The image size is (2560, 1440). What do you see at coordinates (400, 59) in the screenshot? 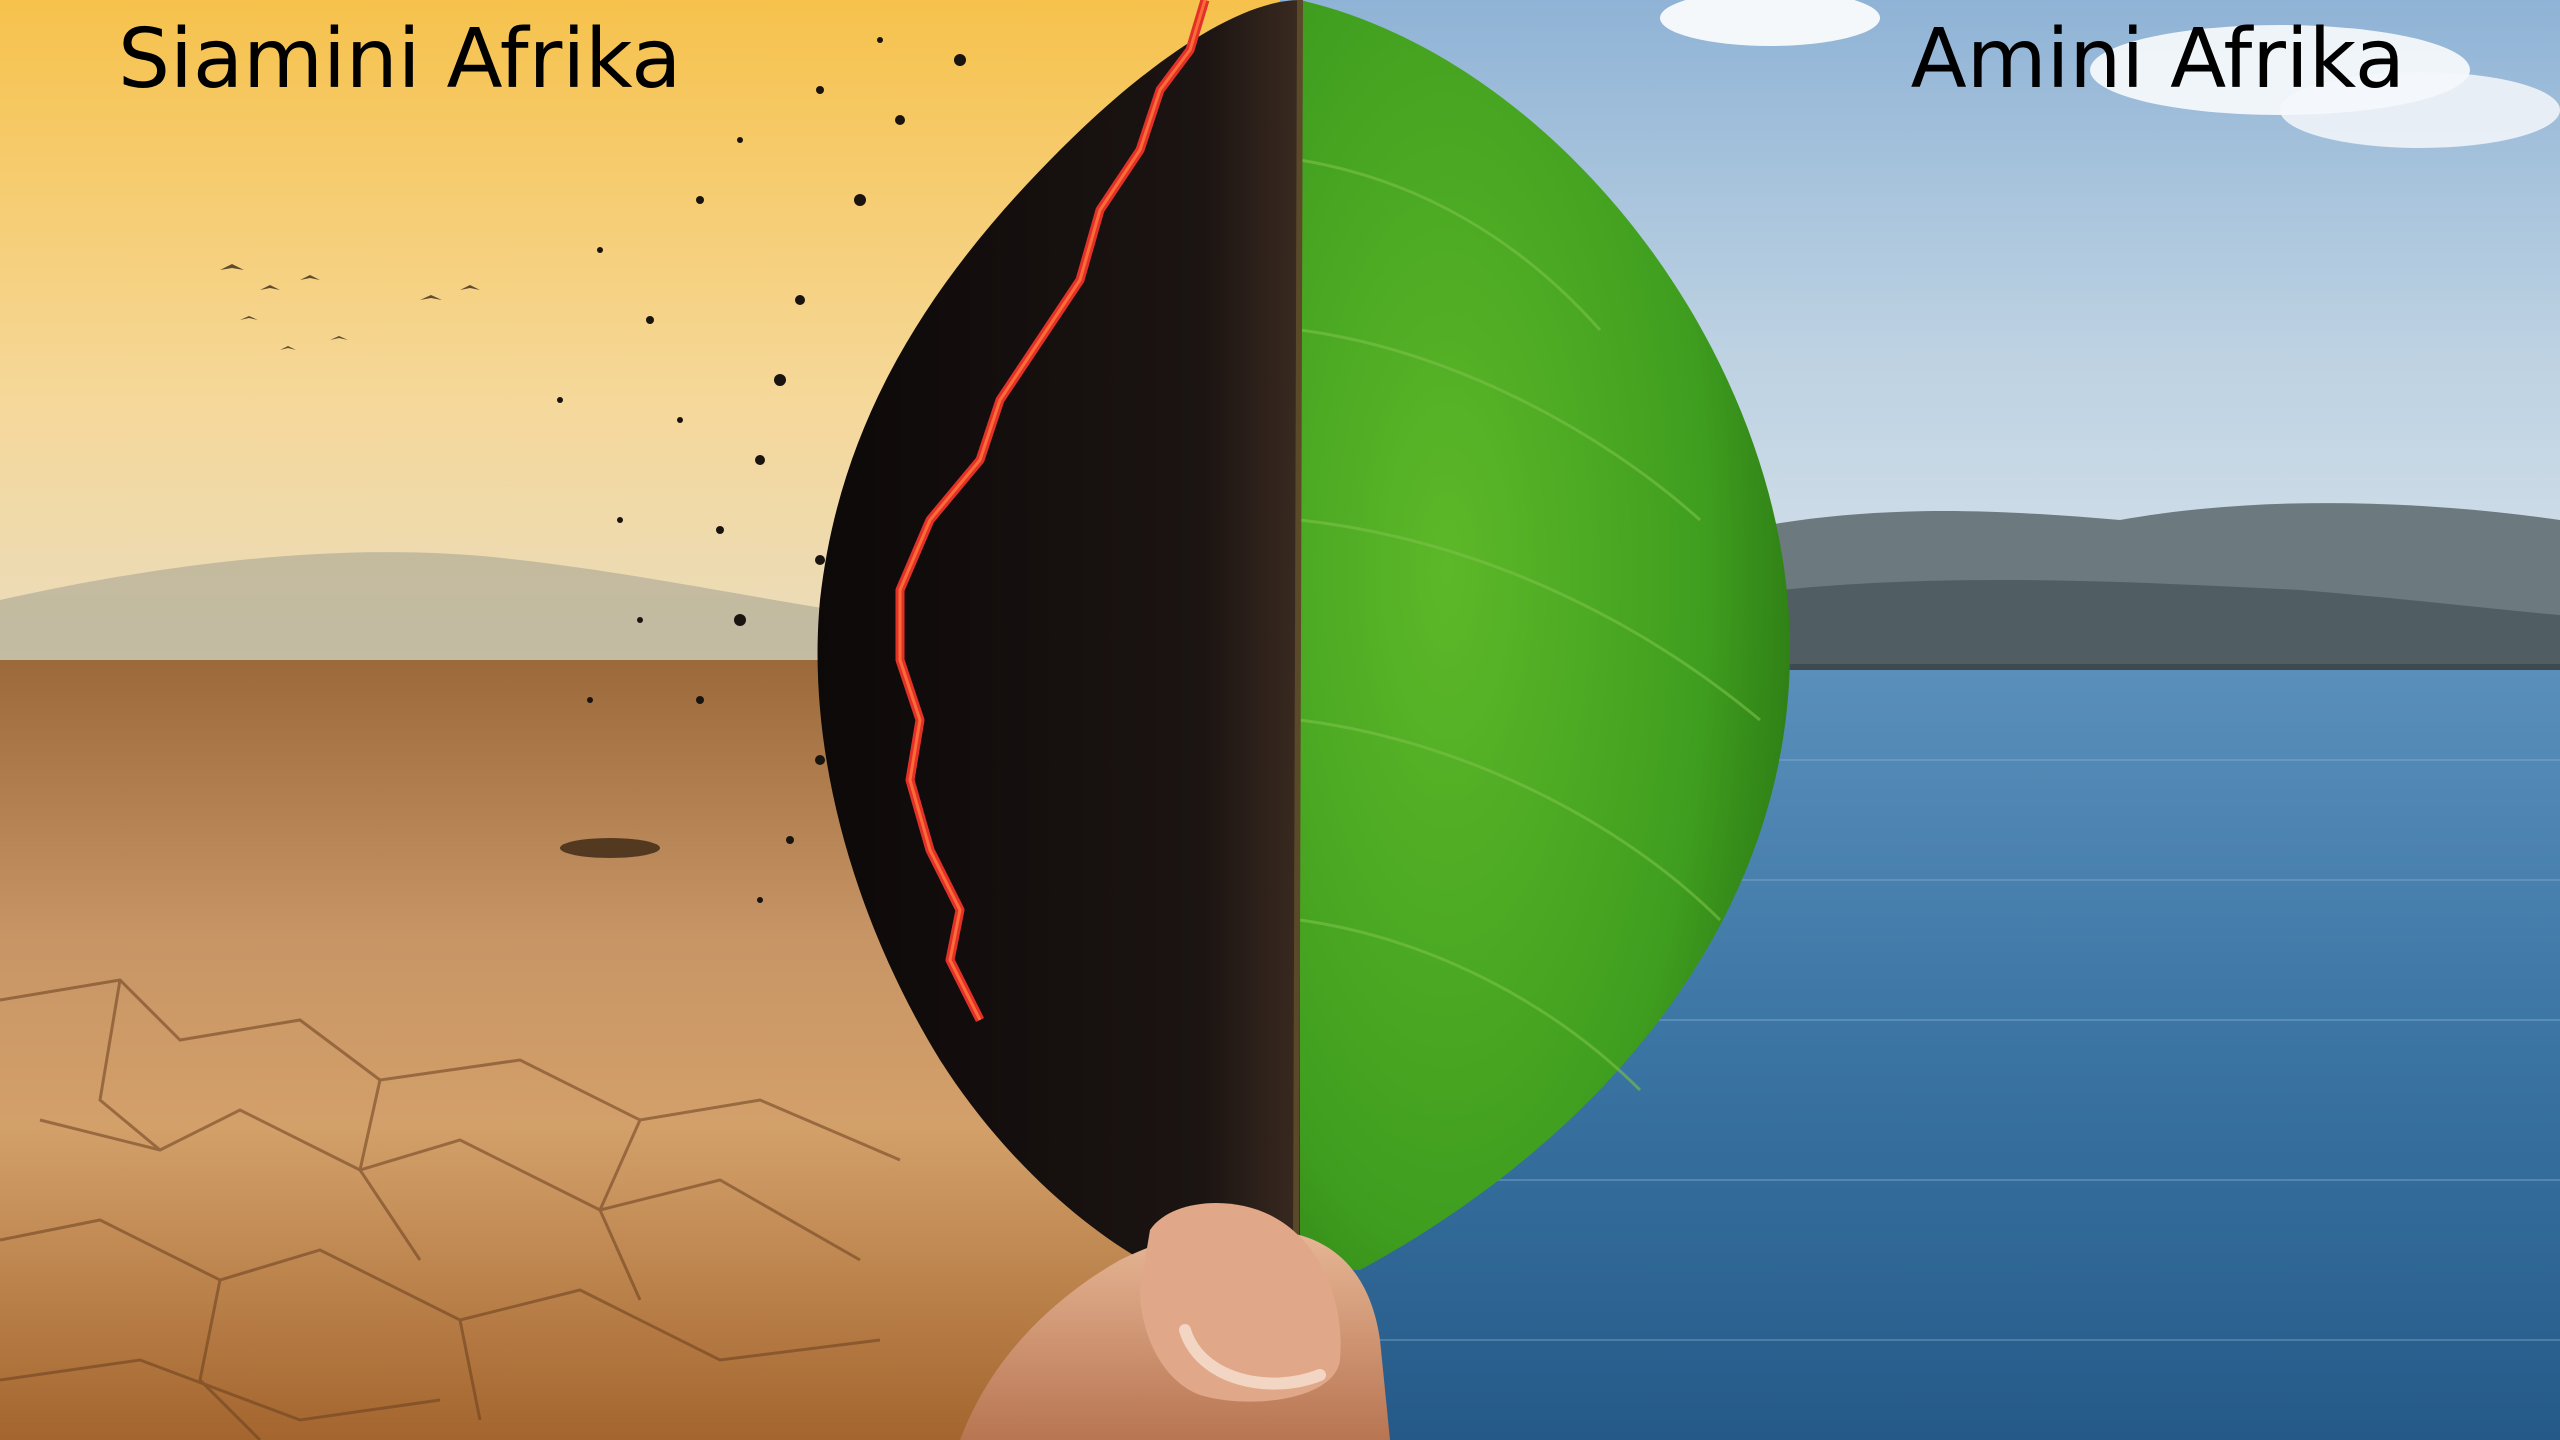
I see `caption-left: Siamini Afrika` at bounding box center [400, 59].